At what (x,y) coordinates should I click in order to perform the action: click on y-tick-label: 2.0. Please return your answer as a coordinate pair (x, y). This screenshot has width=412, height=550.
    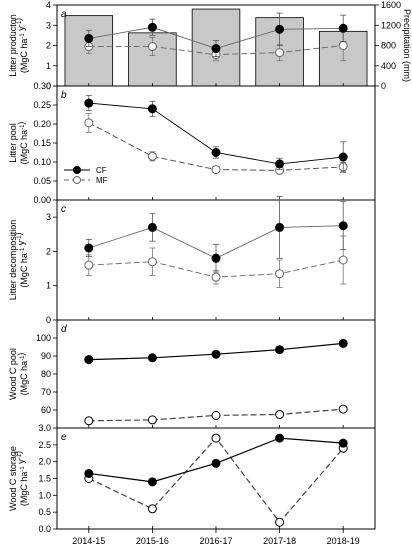
    Looking at the image, I should click on (44, 462).